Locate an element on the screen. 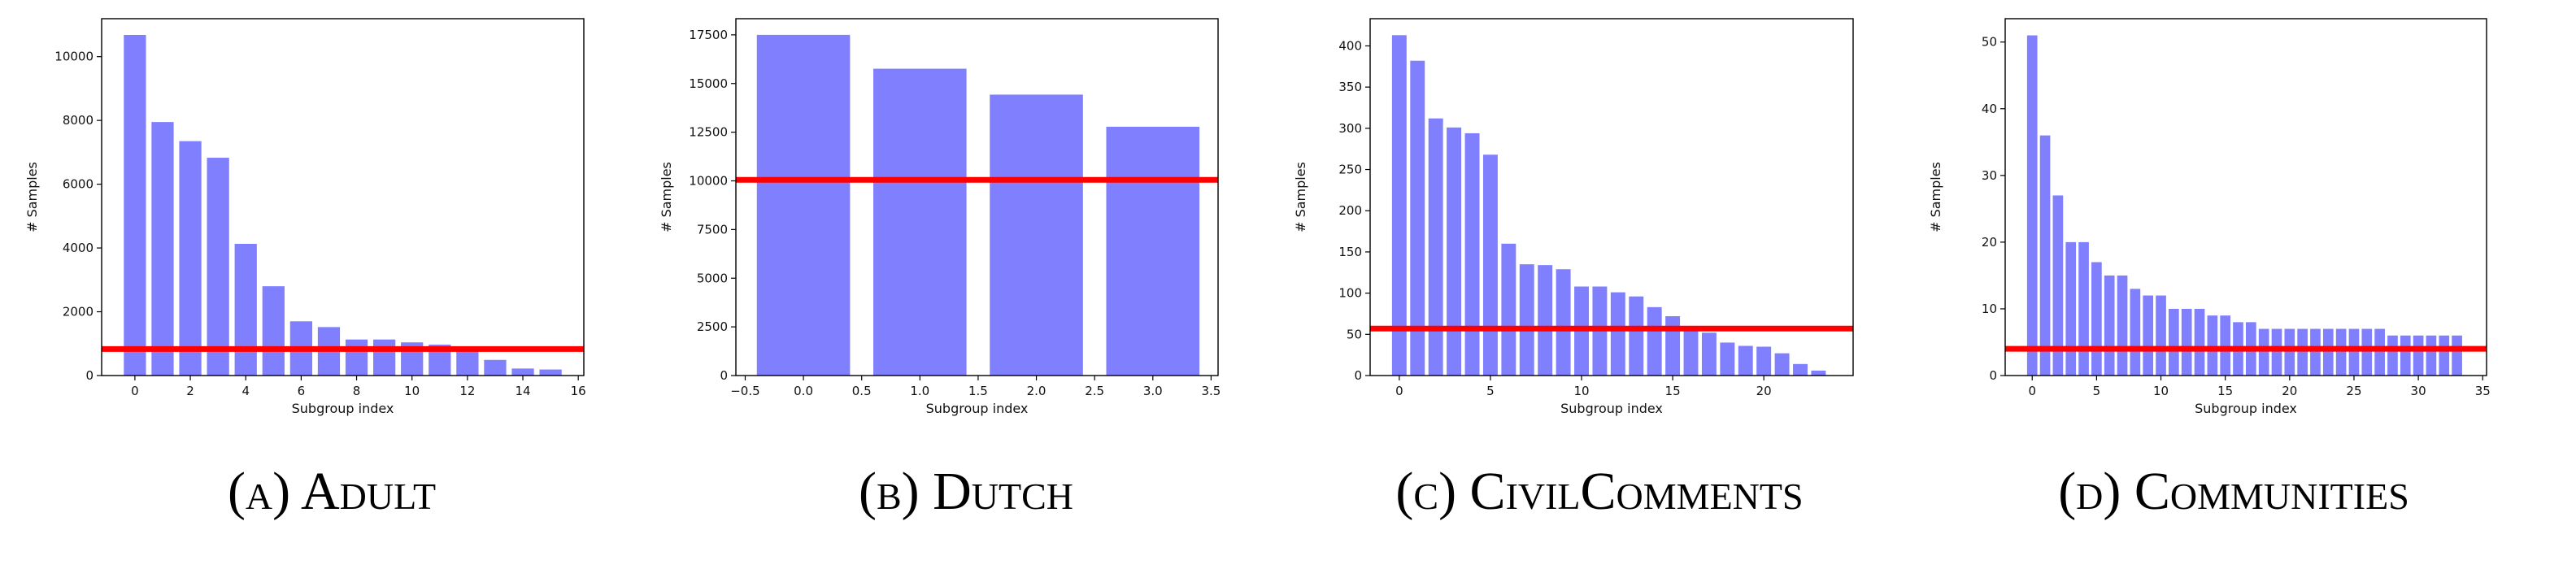 This screenshot has width=2576, height=569. x-tick-label: 12 is located at coordinates (467, 391).